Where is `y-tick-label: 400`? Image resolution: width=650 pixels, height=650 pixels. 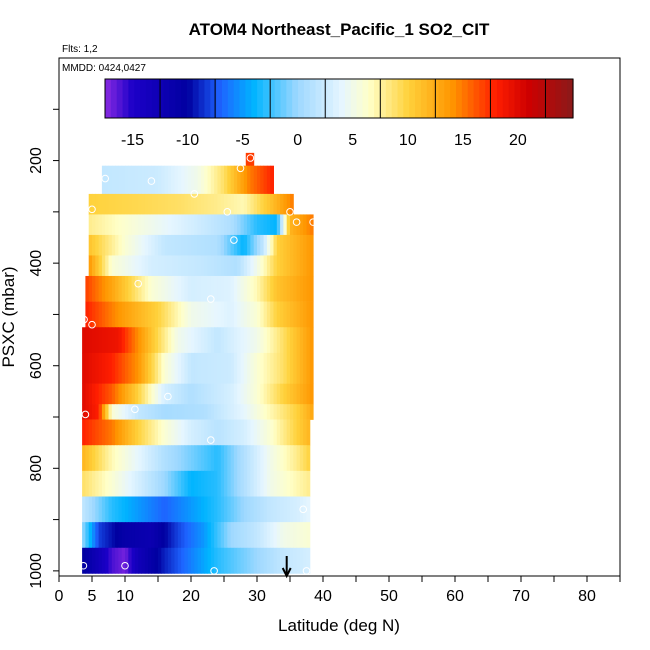 y-tick-label: 400 is located at coordinates (36, 263).